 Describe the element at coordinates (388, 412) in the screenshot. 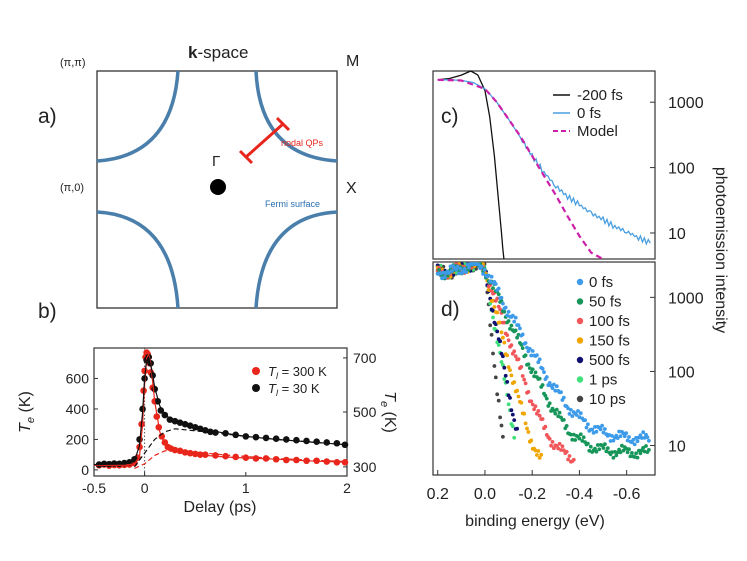

I see `panel-b-ylabel-right: Te (K)` at that location.